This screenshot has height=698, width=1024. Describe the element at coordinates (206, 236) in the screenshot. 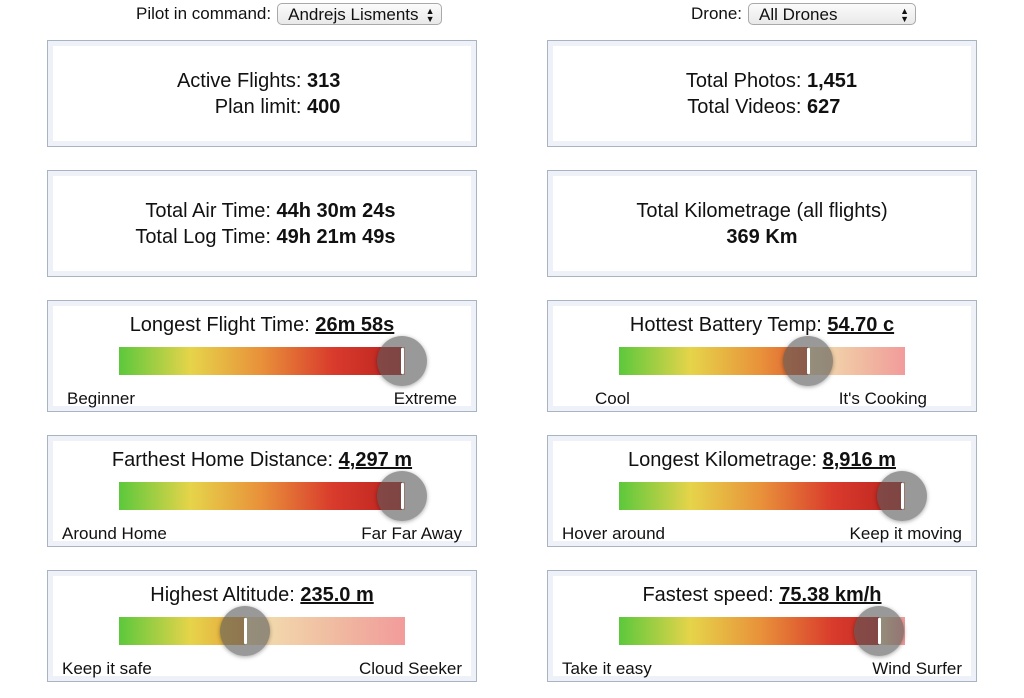

I see `total-log-time-label: Total Log Time:` at that location.